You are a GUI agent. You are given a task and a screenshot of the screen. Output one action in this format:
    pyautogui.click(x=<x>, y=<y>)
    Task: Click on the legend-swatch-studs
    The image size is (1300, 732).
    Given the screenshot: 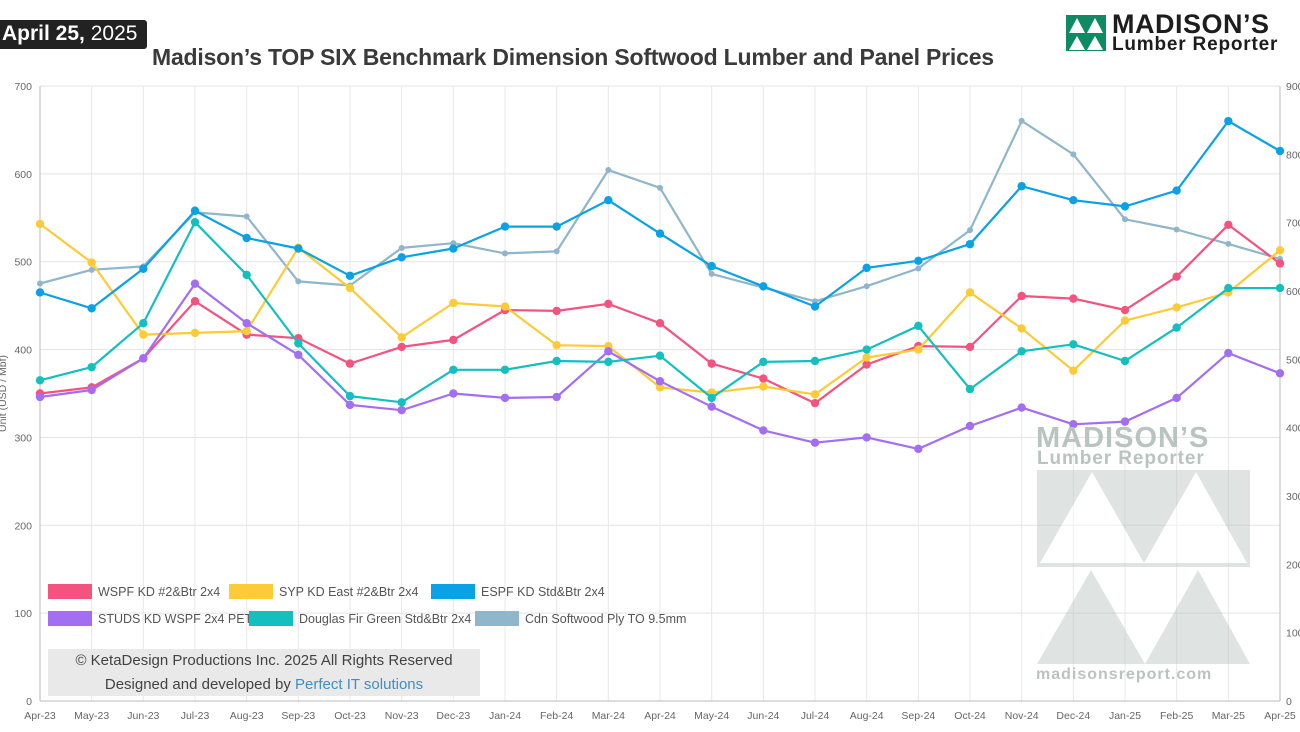 What is the action you would take?
    pyautogui.click(x=70, y=618)
    